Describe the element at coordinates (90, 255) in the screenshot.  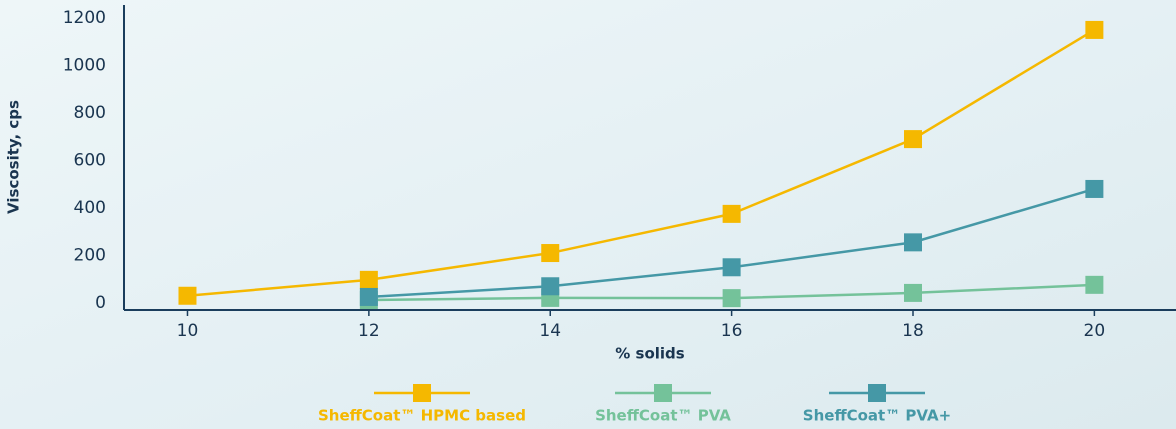
I see `y-tick-label: 200` at that location.